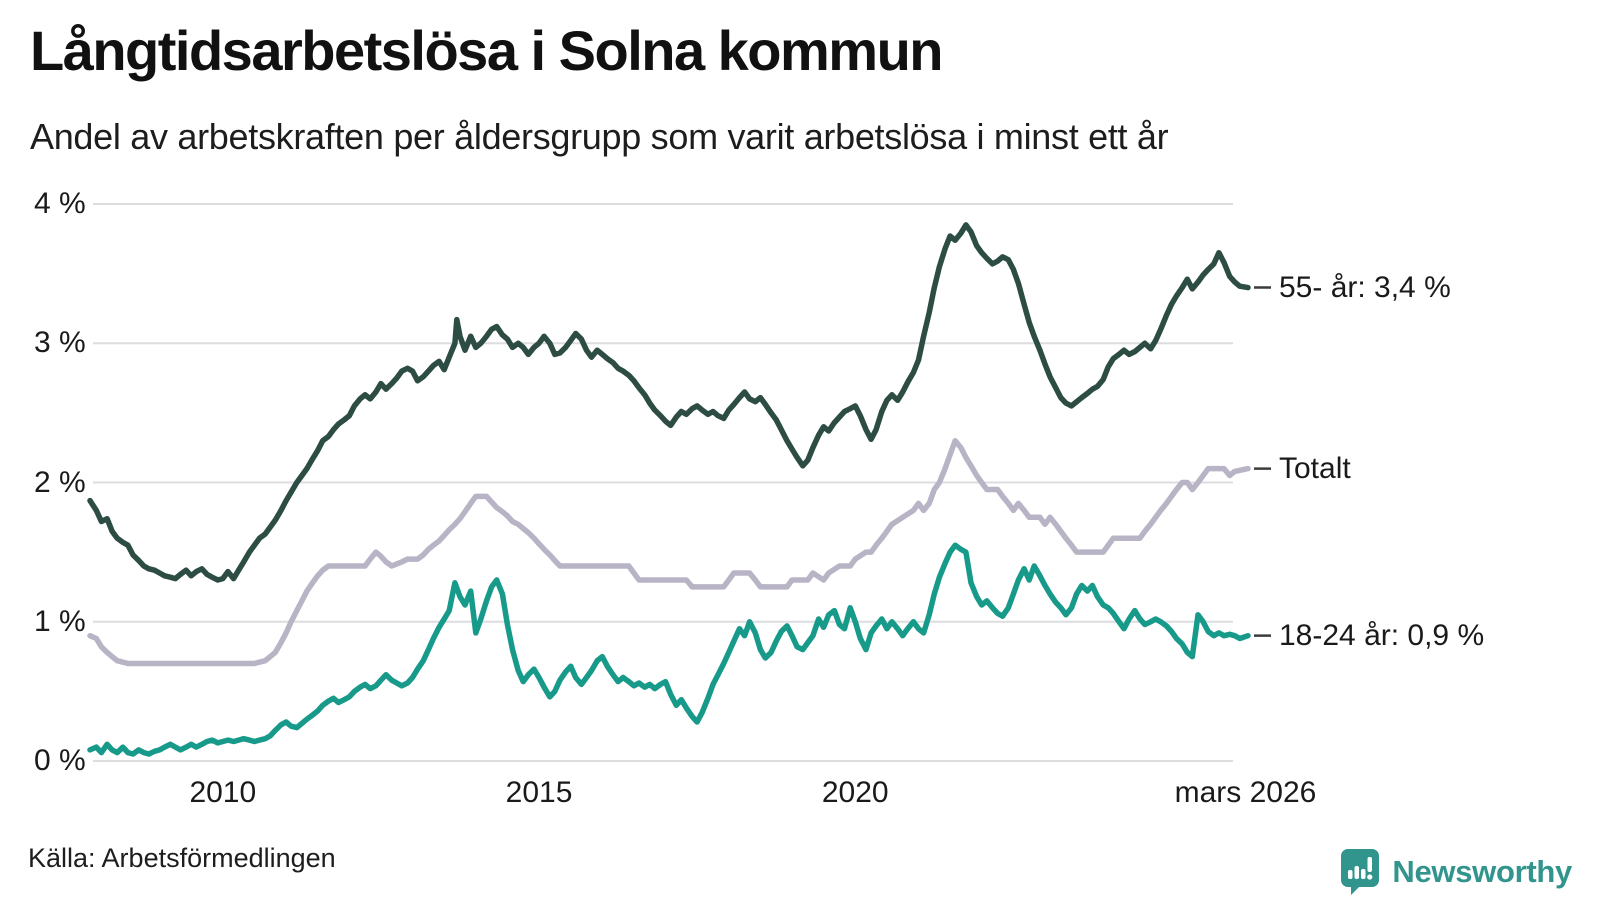 This screenshot has height=900, width=1600. Describe the element at coordinates (1365, 287) in the screenshot. I see `series-end-label: 55- år: 3,4 %` at that location.